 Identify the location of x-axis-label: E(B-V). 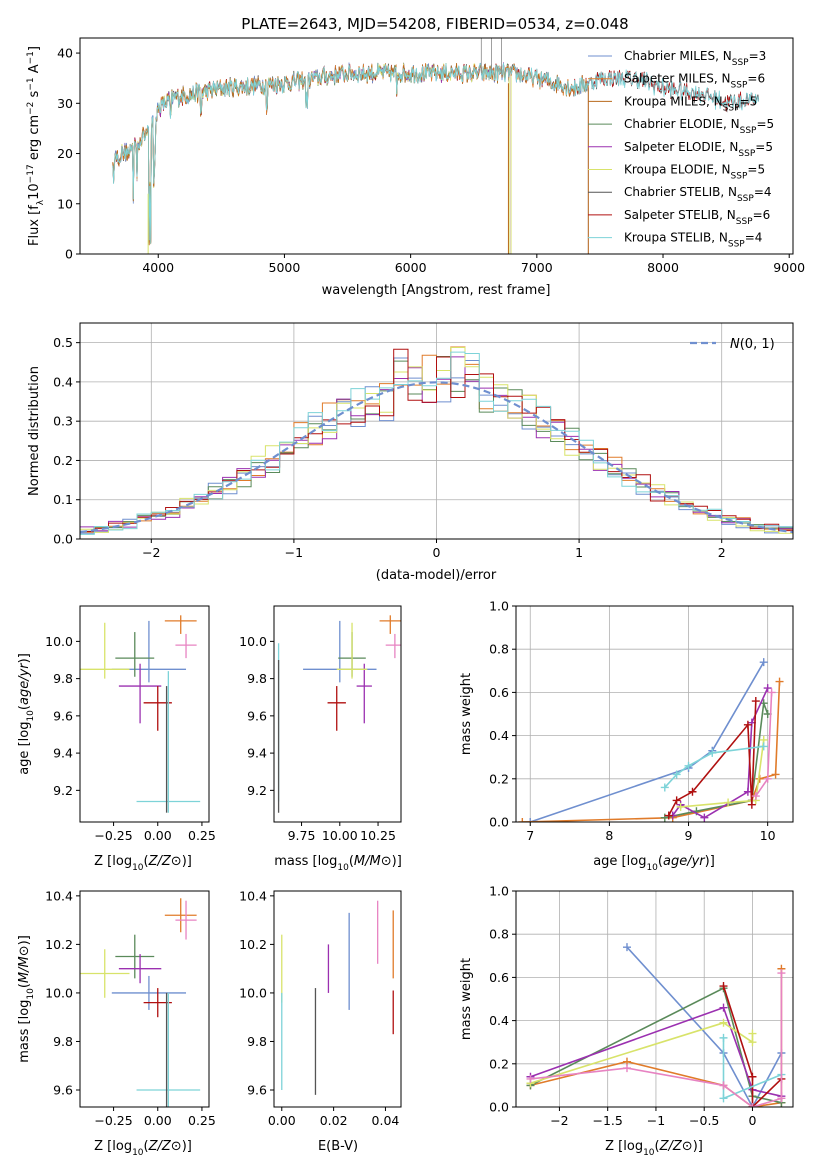
(338, 1146).